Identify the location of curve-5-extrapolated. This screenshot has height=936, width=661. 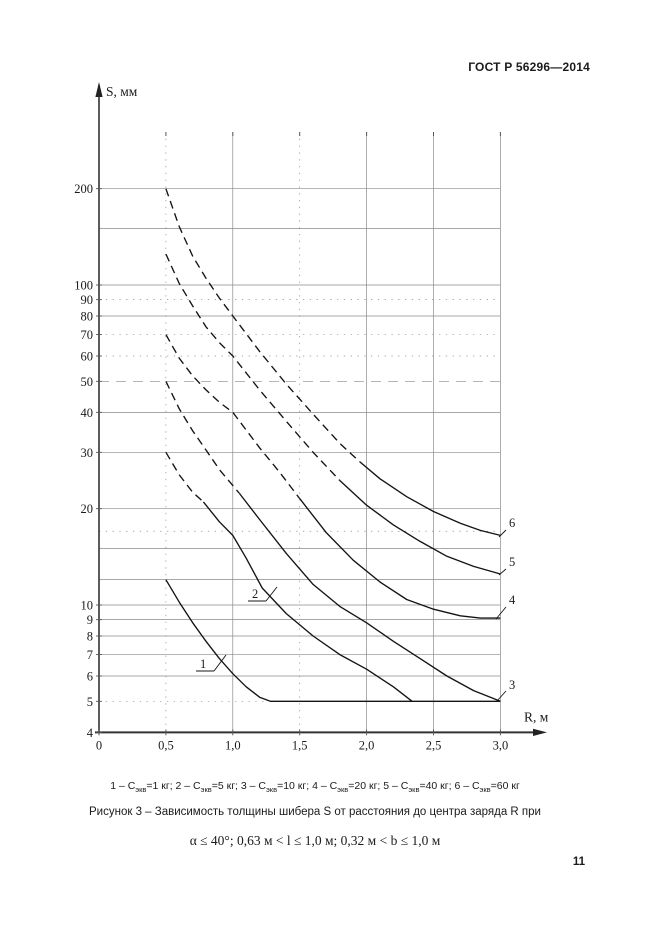
(253, 367).